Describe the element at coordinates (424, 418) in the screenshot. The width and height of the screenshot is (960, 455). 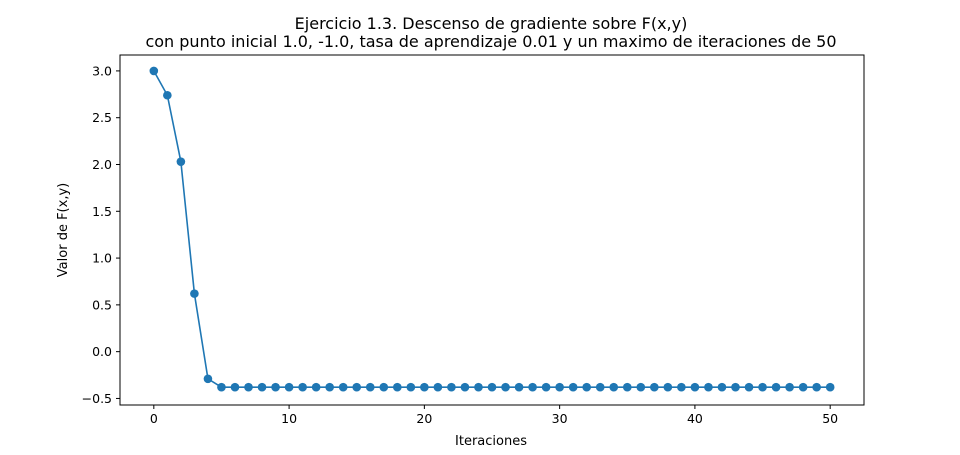
I see `x-tick-label: 20` at that location.